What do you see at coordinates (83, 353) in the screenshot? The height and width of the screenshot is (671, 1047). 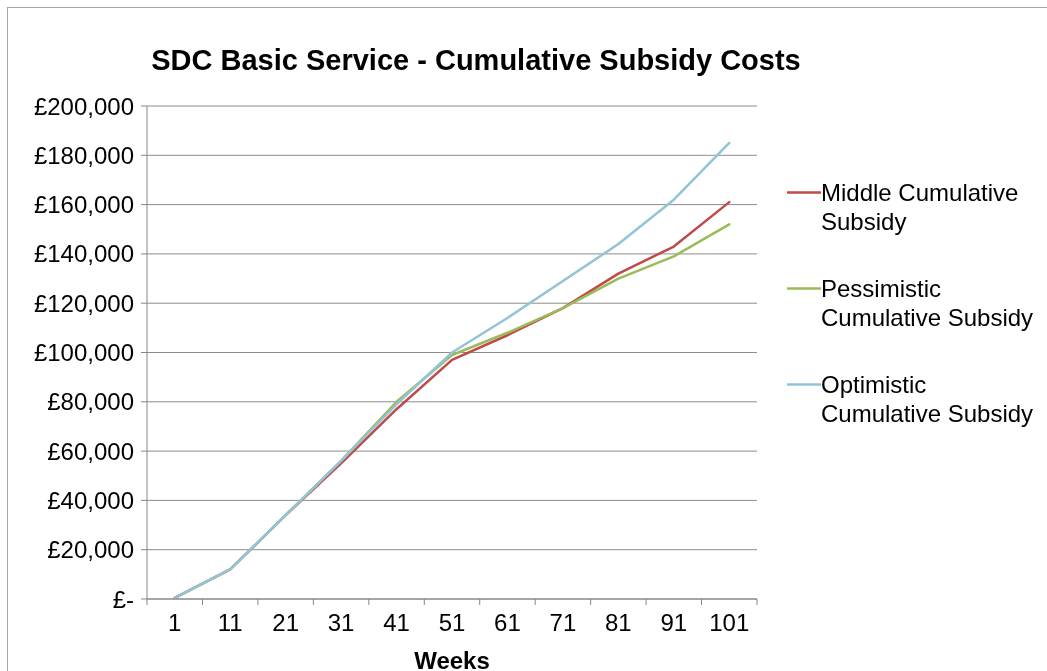 I see `y-tick-label: £100,000` at bounding box center [83, 353].